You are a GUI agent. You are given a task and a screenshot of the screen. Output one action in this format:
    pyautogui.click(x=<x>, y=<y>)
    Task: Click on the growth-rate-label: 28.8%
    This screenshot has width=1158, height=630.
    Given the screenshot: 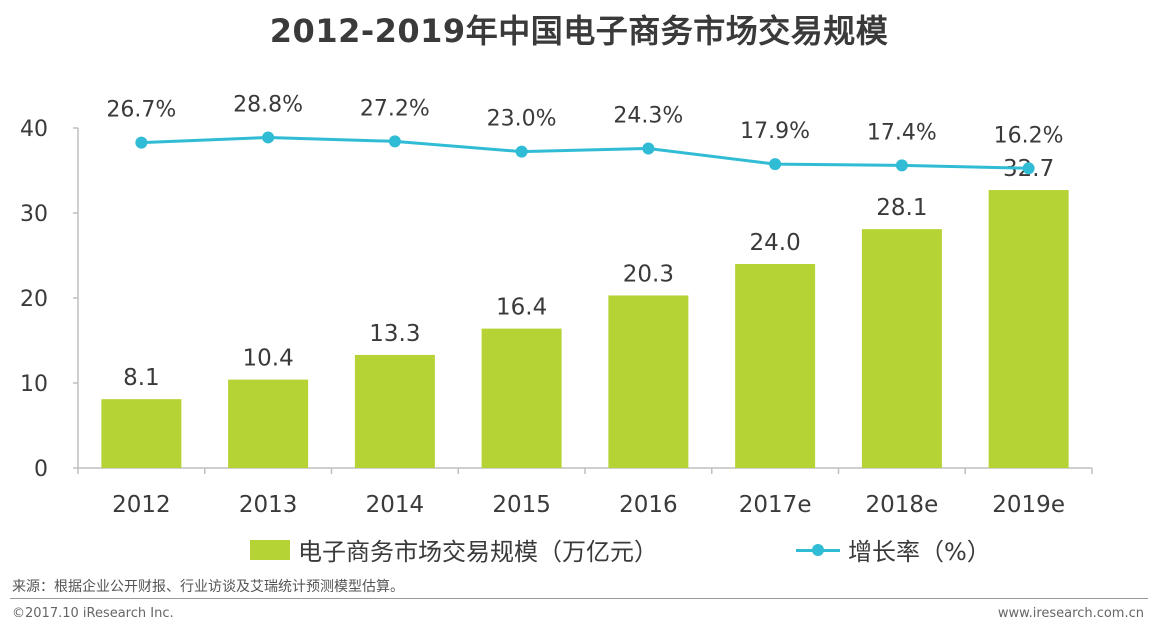 What is the action you would take?
    pyautogui.click(x=268, y=104)
    